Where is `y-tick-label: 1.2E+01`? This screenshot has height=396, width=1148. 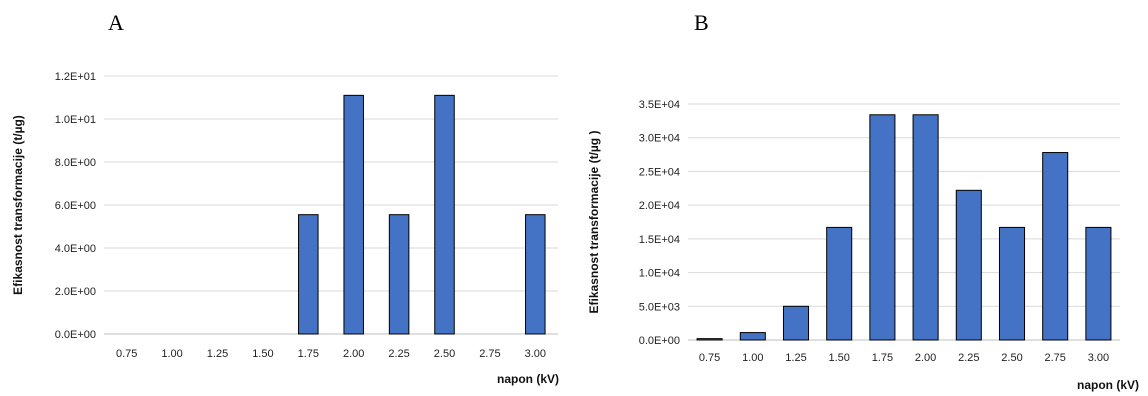 y-tick-label: 1.2E+01 is located at coordinates (75, 77).